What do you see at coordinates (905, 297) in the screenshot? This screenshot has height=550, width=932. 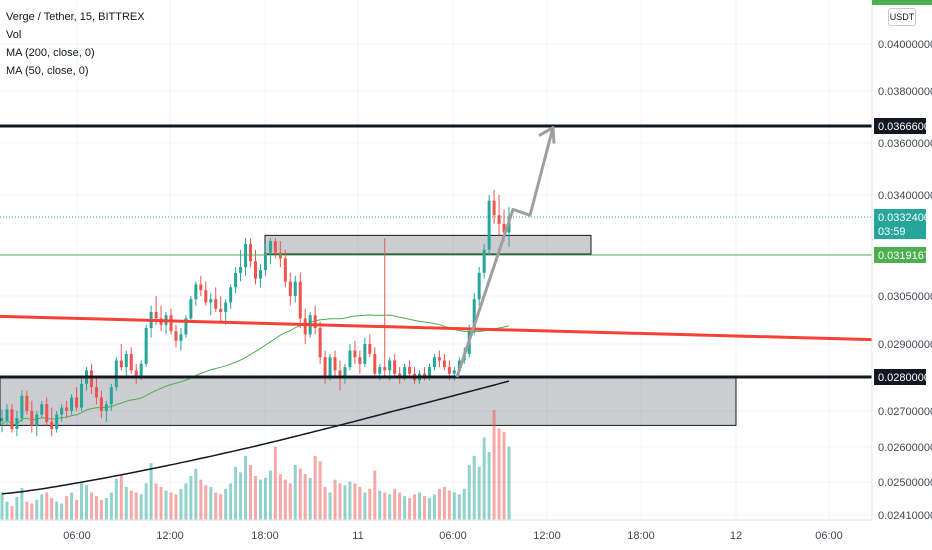 I see `price-tick-label: 0.03050000` at bounding box center [905, 297].